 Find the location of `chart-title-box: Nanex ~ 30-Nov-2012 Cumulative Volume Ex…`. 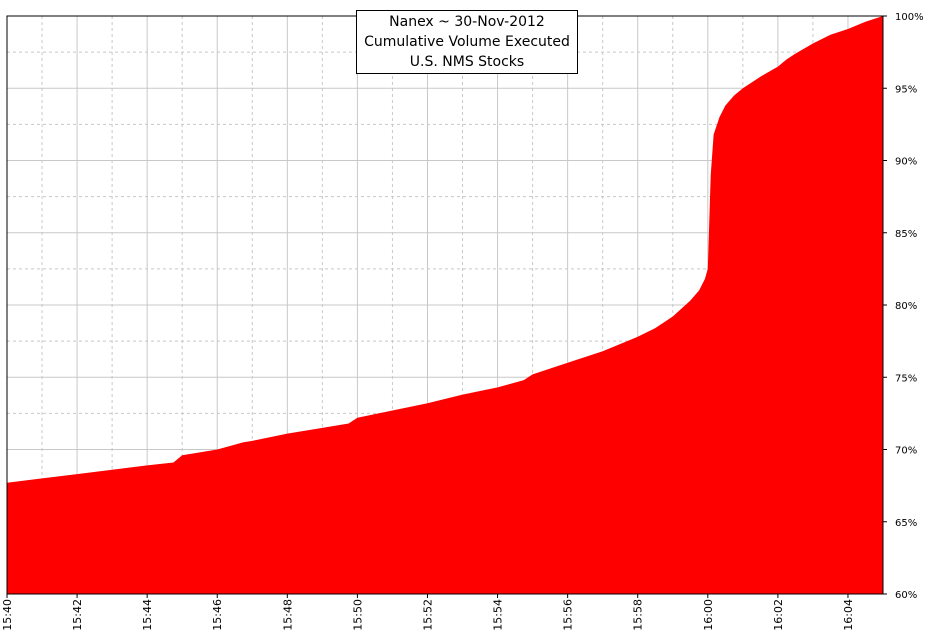

chart-title-box: Nanex ~ 30-Nov-2012 Cumulative Volume Ex… is located at coordinates (467, 42).